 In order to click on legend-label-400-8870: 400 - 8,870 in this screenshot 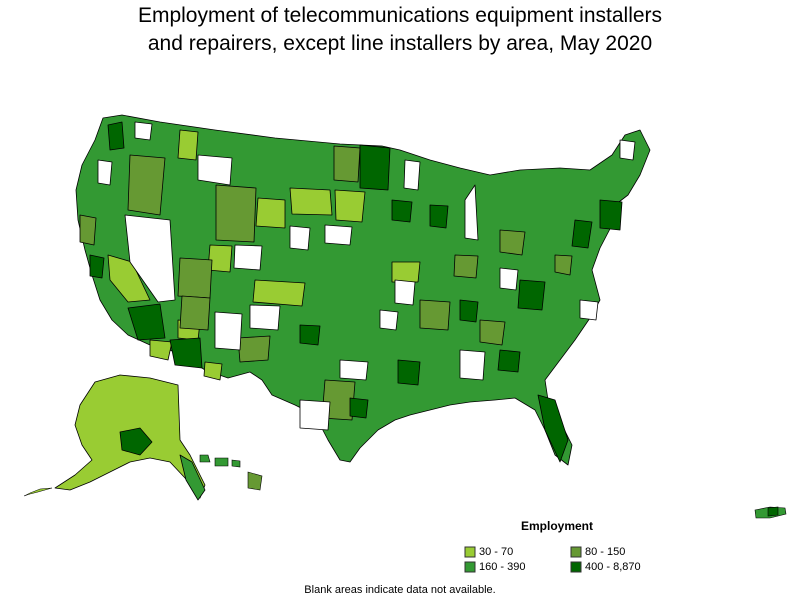, I will do `click(613, 567)`.